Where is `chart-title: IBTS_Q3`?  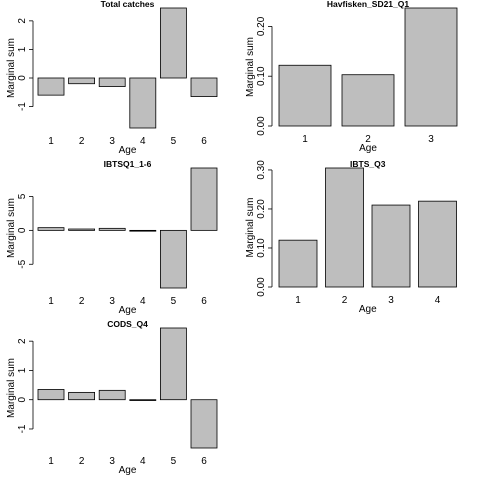
chart-title: IBTS_Q3 is located at coordinates (368, 164).